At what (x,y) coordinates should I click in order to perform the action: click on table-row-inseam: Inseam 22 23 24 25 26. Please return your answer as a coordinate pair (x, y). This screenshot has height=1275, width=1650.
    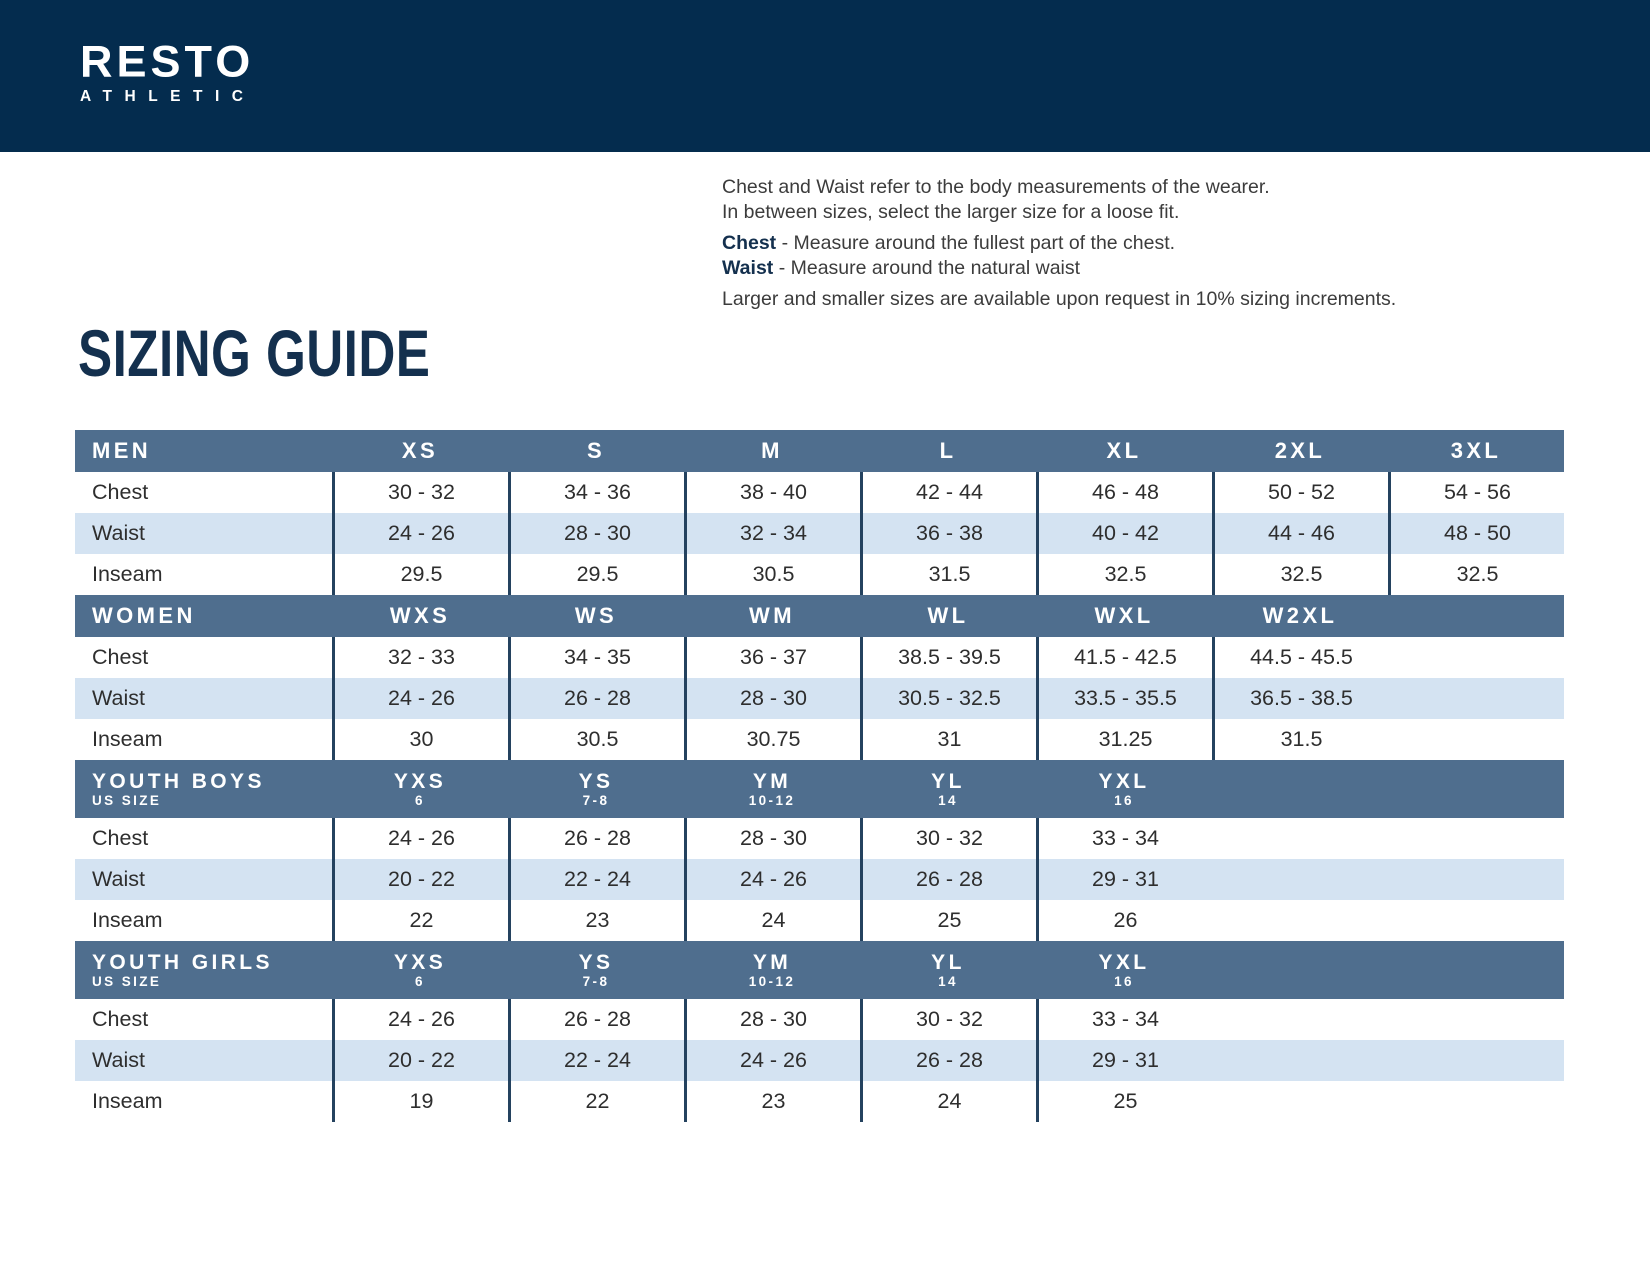
    Looking at the image, I should click on (819, 920).